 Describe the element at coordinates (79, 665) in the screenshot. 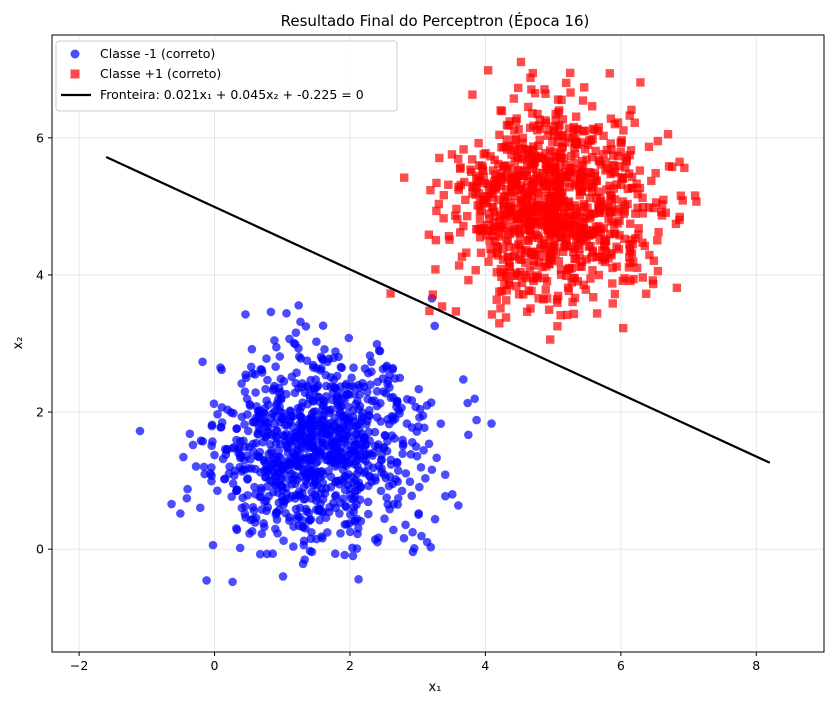

I see `x-tick-label: −2` at that location.